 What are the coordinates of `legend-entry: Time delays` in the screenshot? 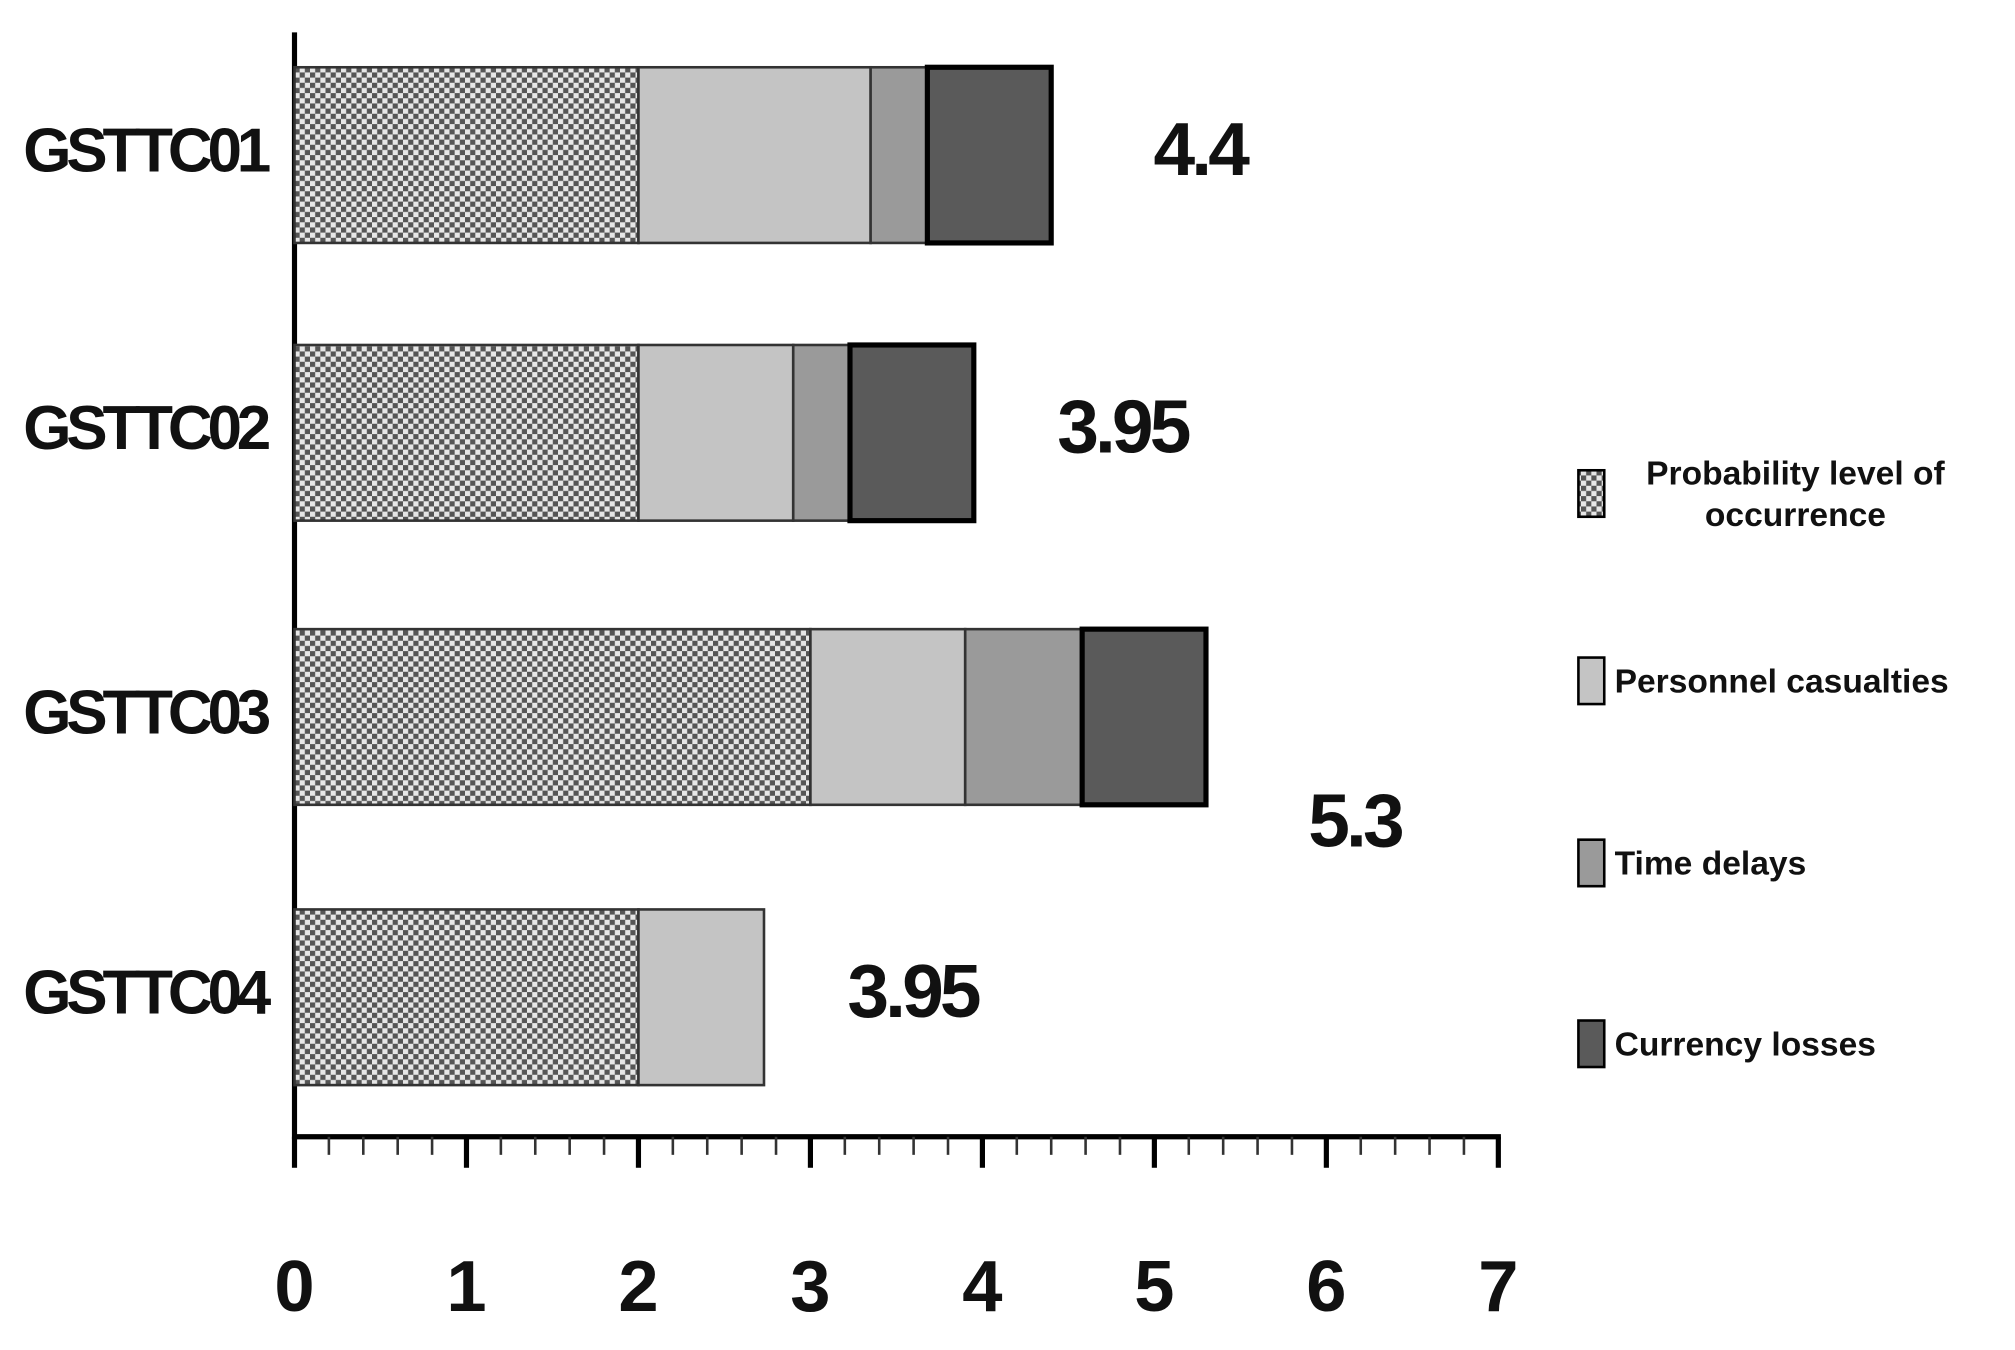 It's located at (1710, 863).